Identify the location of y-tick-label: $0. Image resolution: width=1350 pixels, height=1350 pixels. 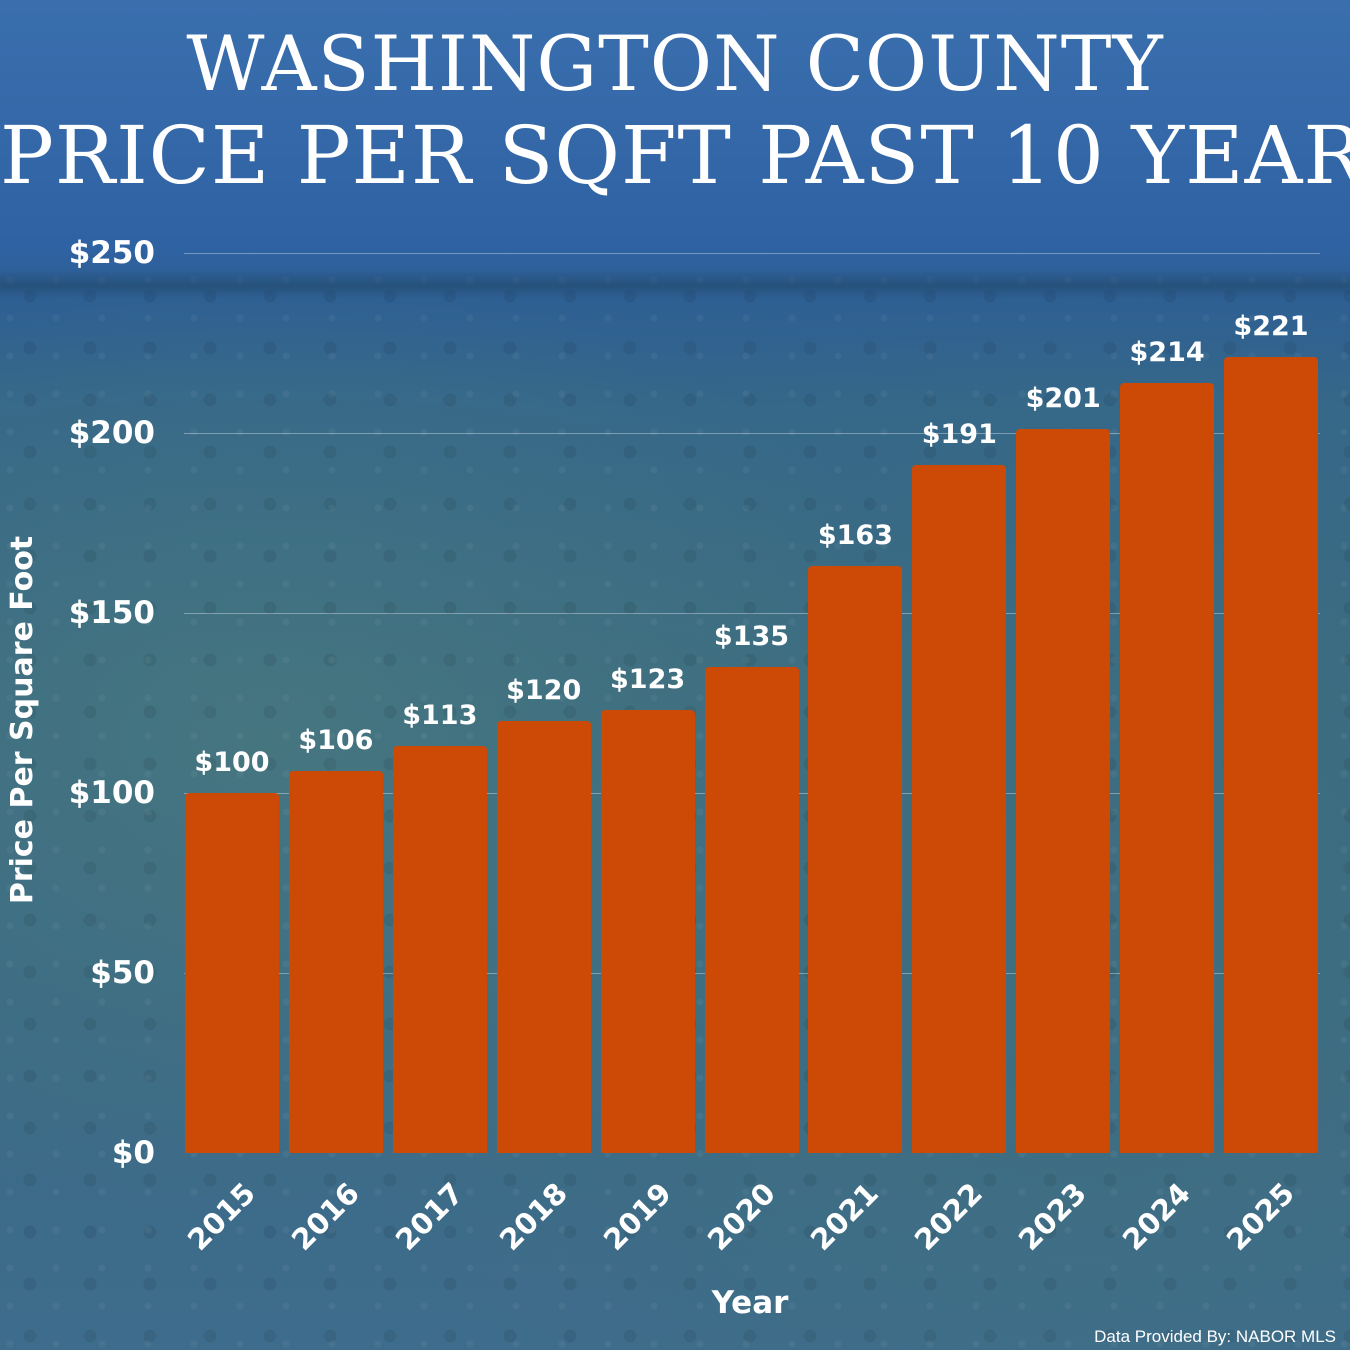
(133, 1153).